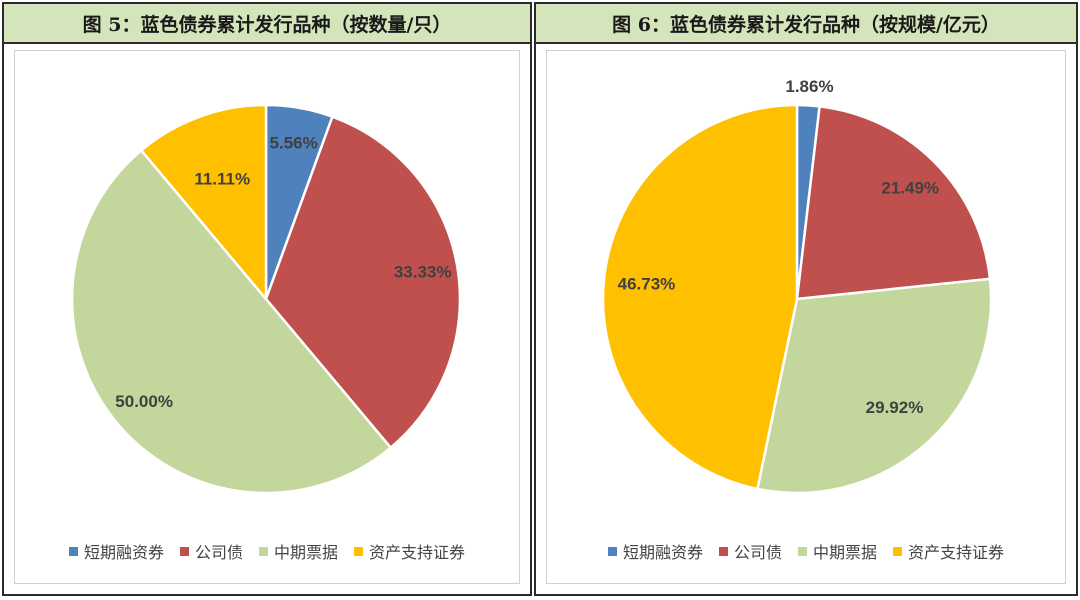  Describe the element at coordinates (910, 187) in the screenshot. I see `data-label-corporate-bonds: 21.49%` at that location.